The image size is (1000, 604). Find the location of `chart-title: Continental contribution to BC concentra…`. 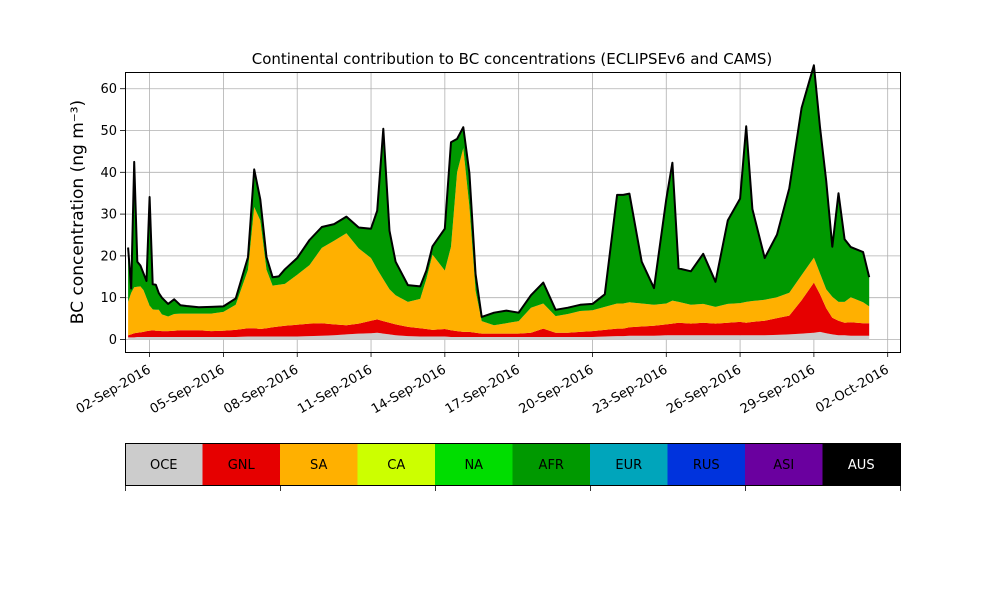

chart-title: Continental contribution to BC concentra… is located at coordinates (512, 59).